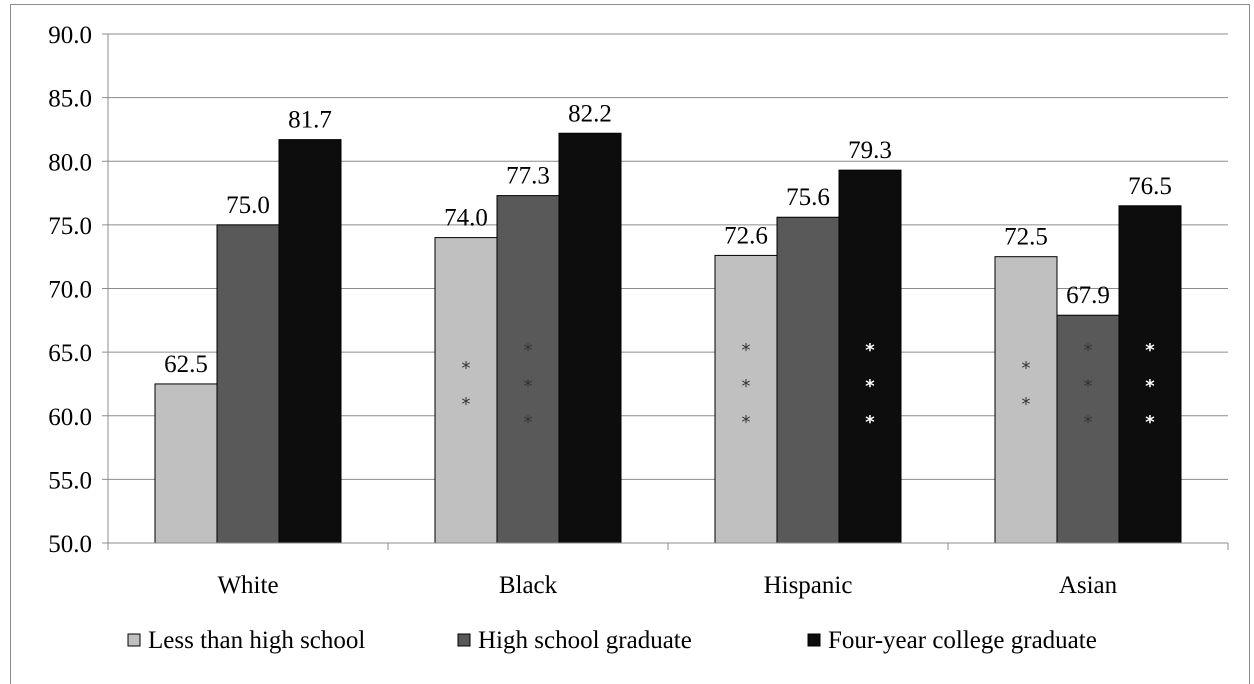 This screenshot has height=684, width=1254. Describe the element at coordinates (1026, 237) in the screenshot. I see `data-label: 72.5` at that location.